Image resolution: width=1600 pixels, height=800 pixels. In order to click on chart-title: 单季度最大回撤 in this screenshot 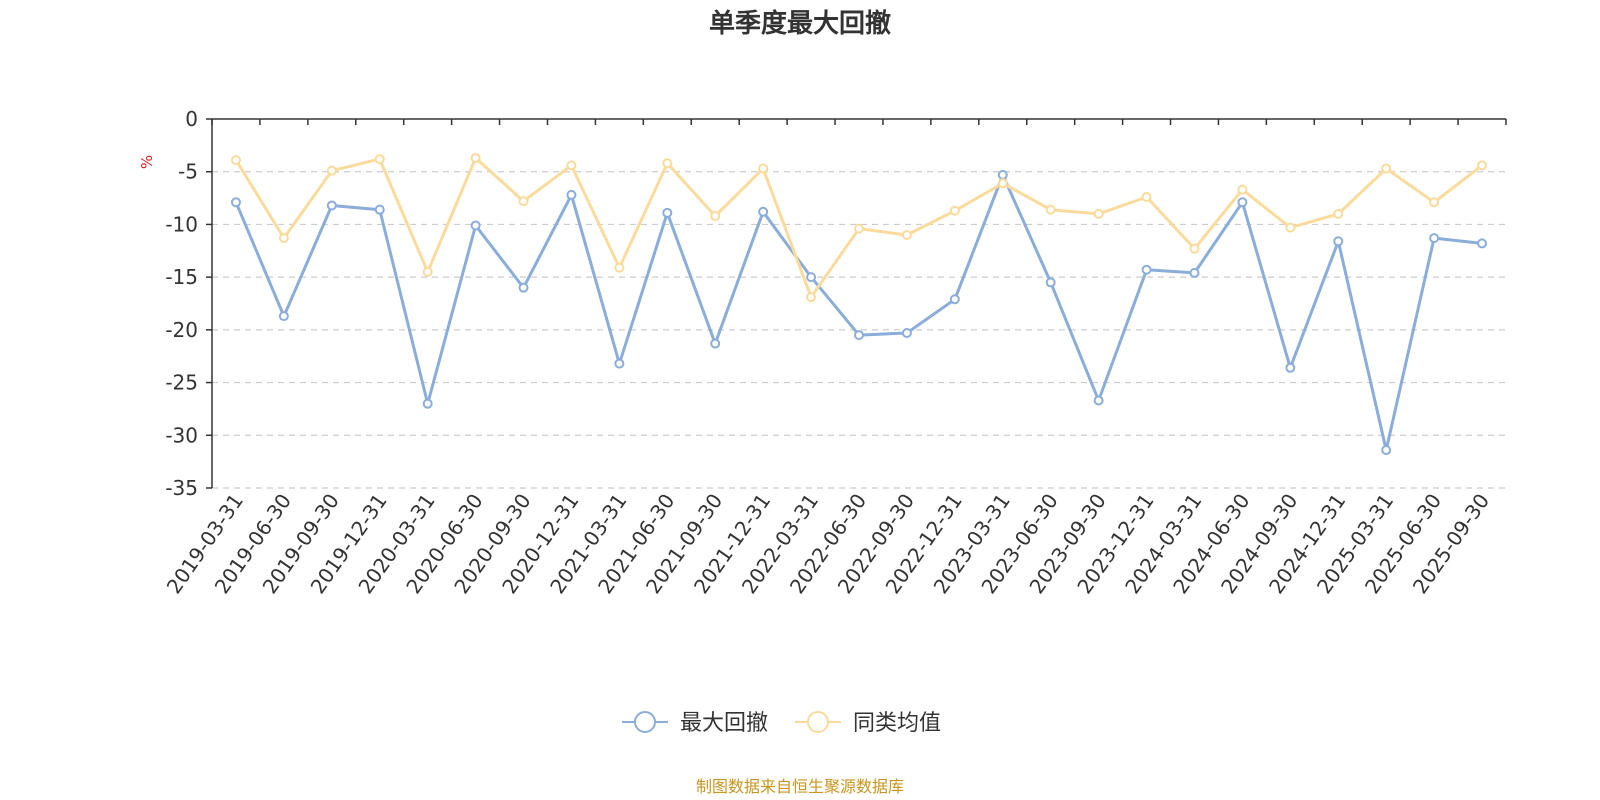, I will do `click(800, 23)`.